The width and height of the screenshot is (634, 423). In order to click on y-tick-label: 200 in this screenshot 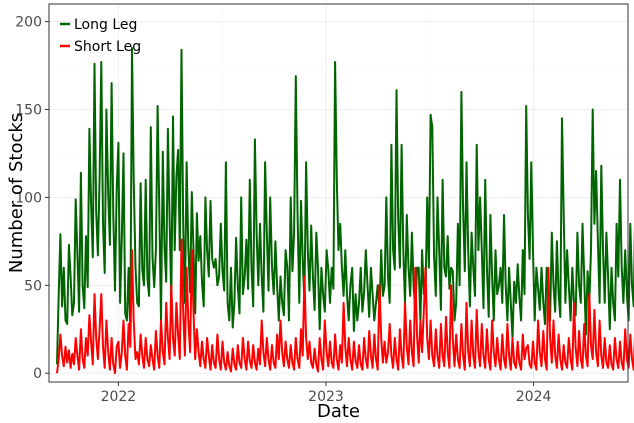, I will do `click(28, 23)`.